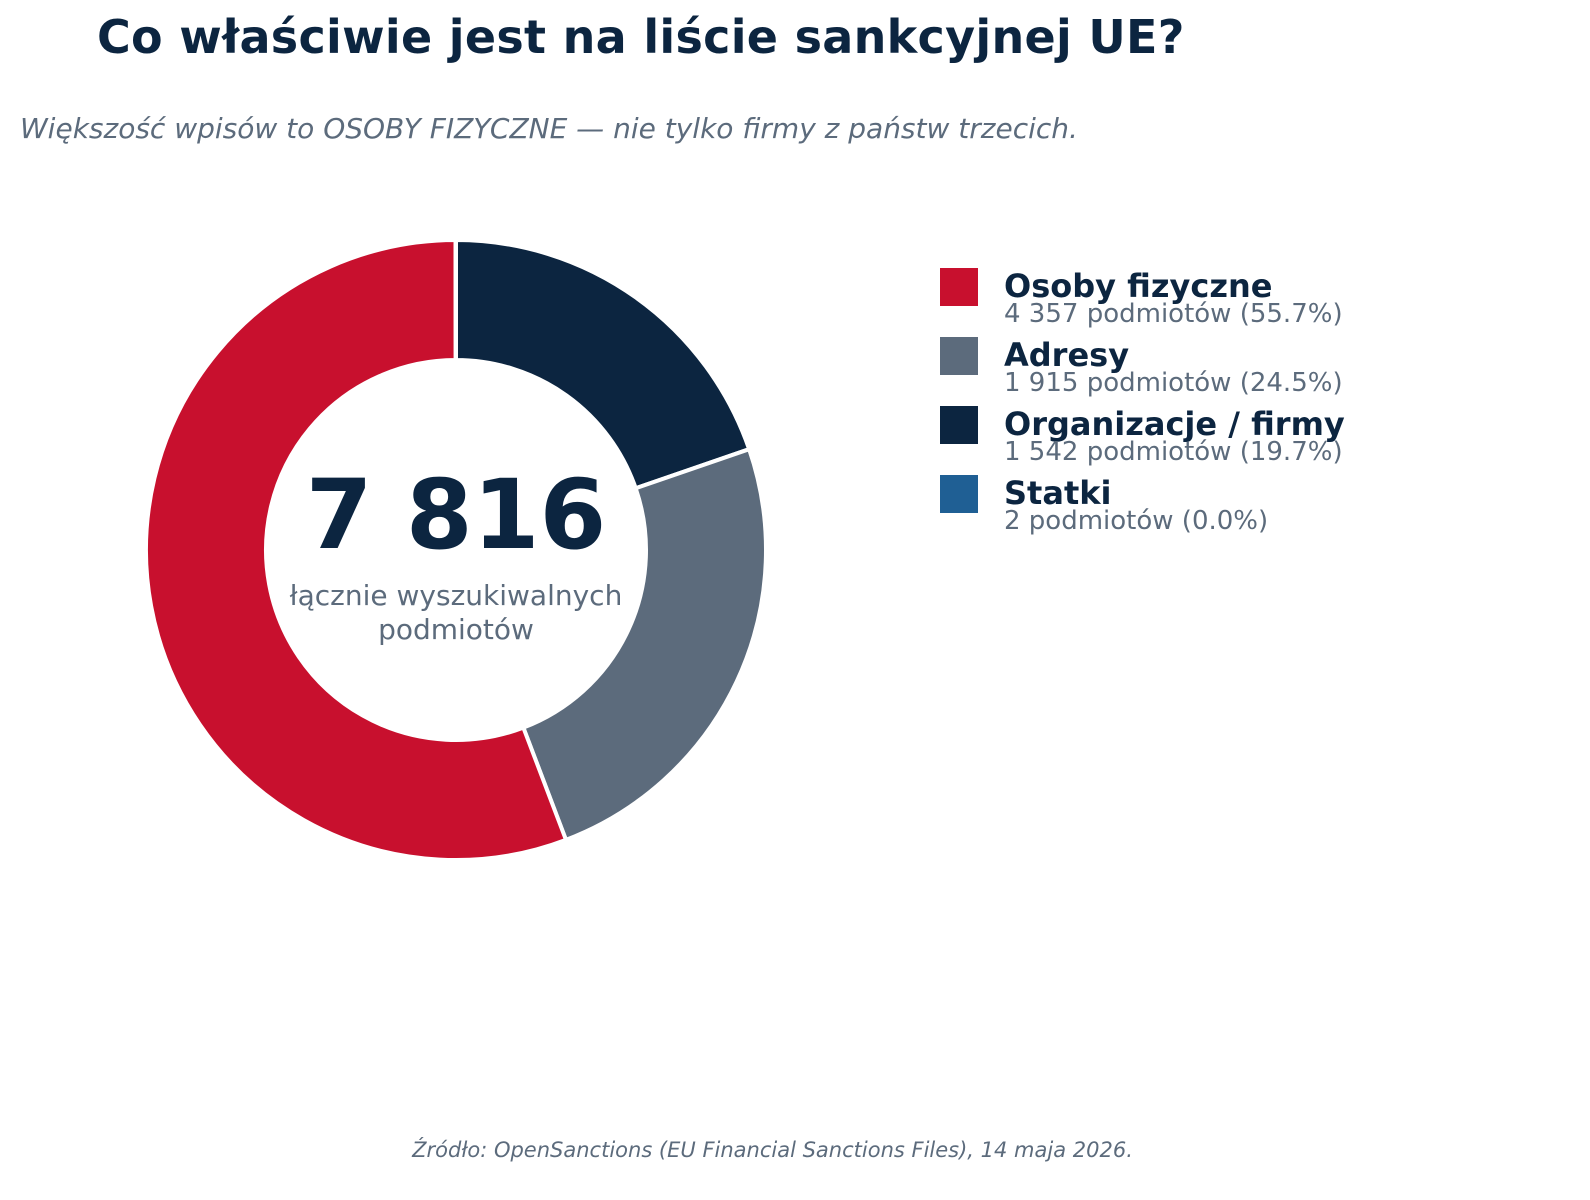 The image size is (1590, 1200). Describe the element at coordinates (1058, 493) in the screenshot. I see `legend-name: Statki` at that location.